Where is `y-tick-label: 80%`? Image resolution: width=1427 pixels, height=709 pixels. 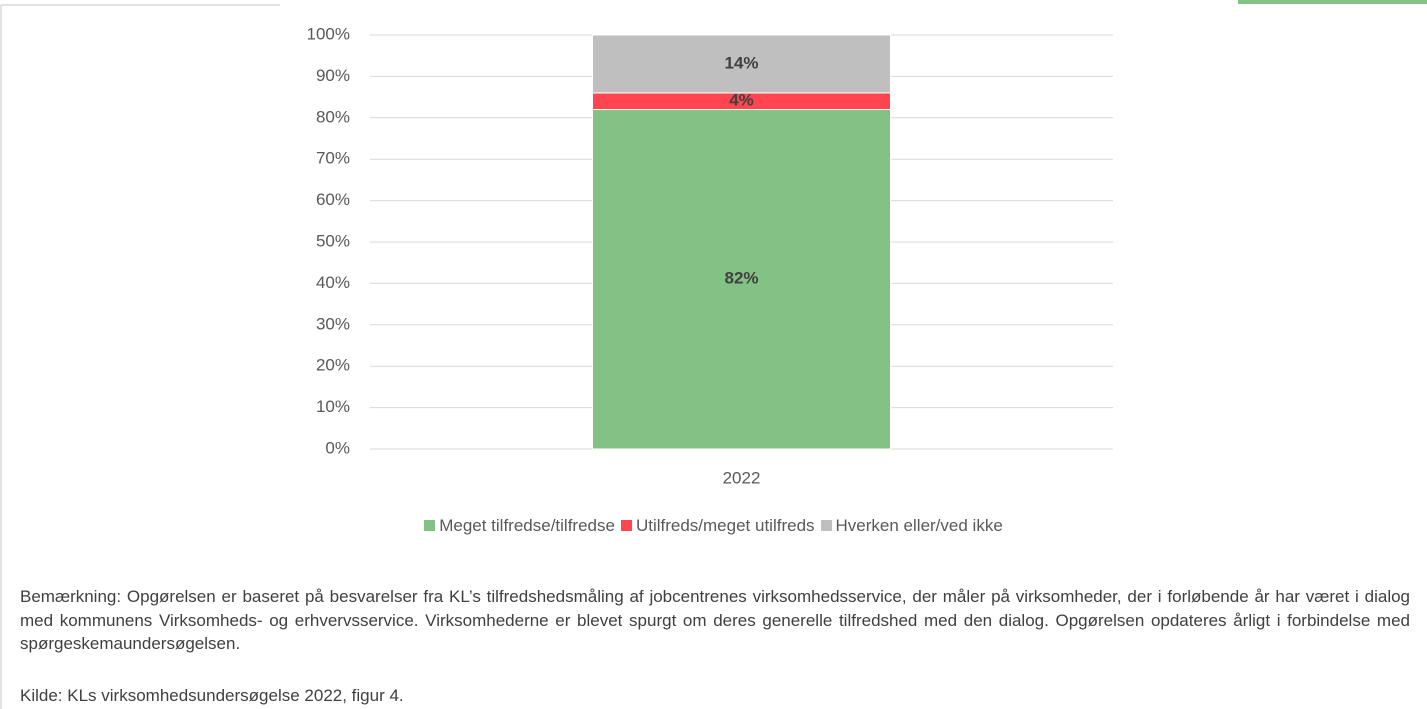
y-tick-label: 80% is located at coordinates (333, 116).